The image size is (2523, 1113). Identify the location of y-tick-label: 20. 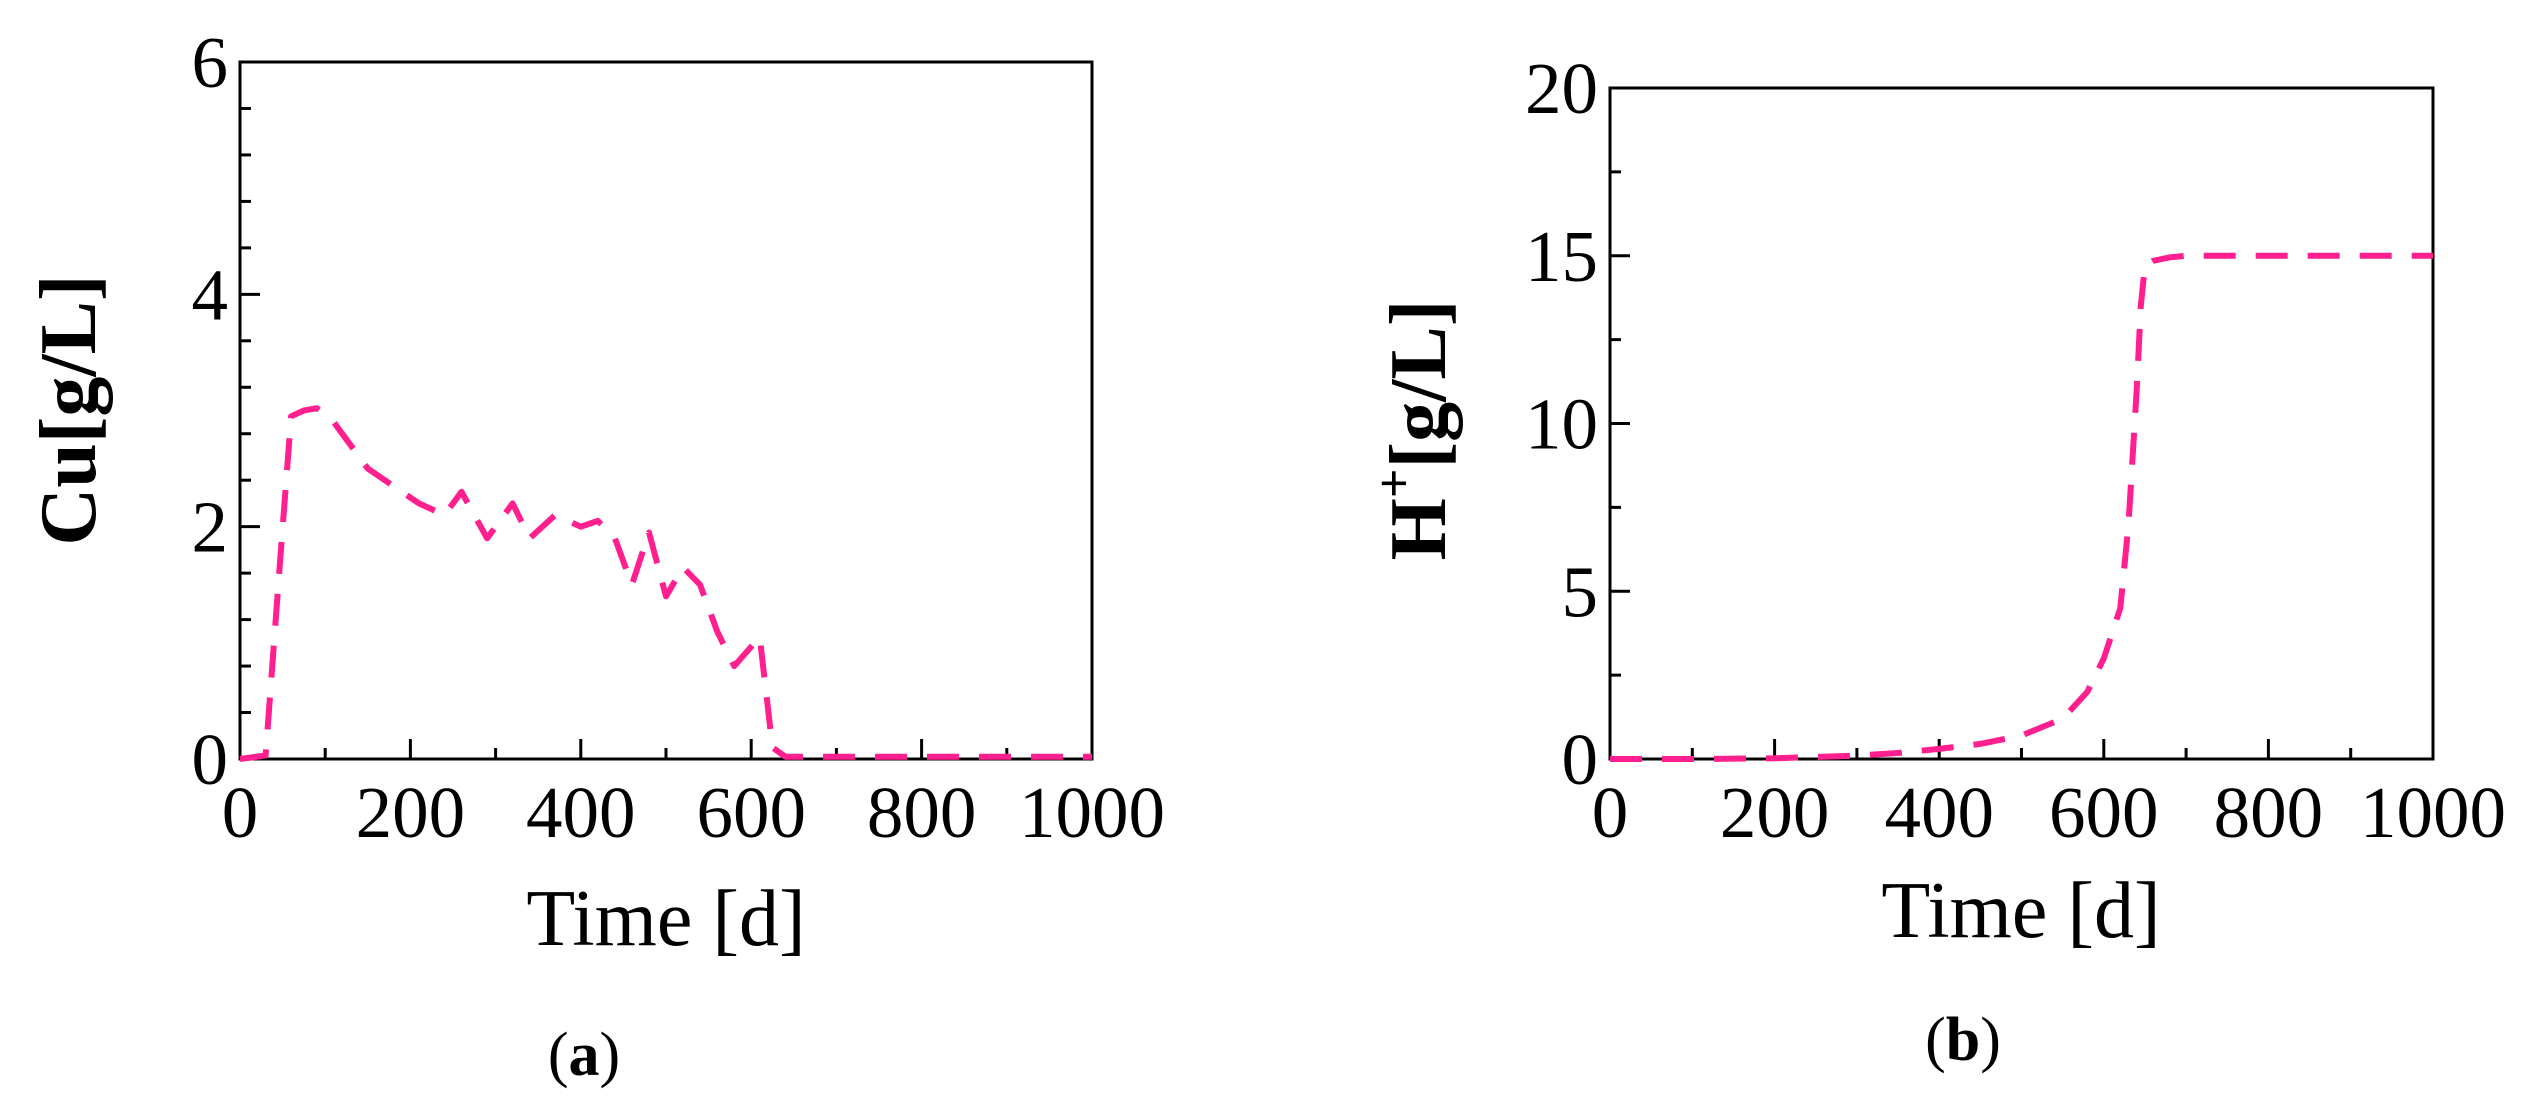
(1561, 88).